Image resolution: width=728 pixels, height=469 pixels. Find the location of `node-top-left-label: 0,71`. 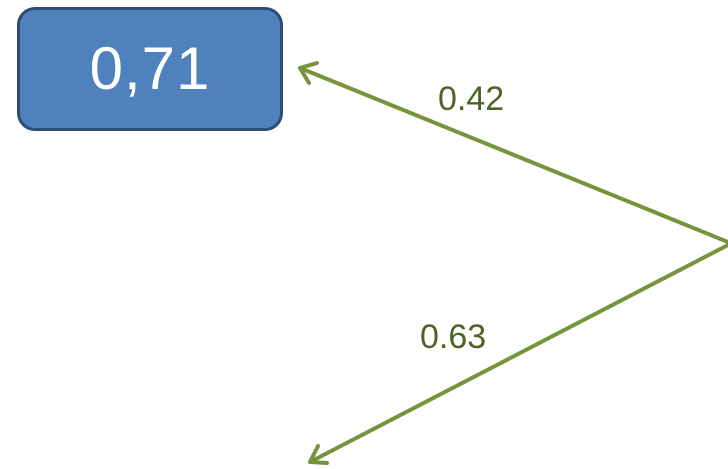

node-top-left-label: 0,71 is located at coordinates (150, 68).